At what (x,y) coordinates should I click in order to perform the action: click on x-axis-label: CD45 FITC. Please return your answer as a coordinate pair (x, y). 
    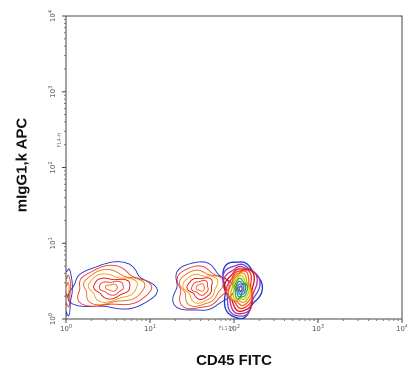
    Looking at the image, I should click on (234, 360).